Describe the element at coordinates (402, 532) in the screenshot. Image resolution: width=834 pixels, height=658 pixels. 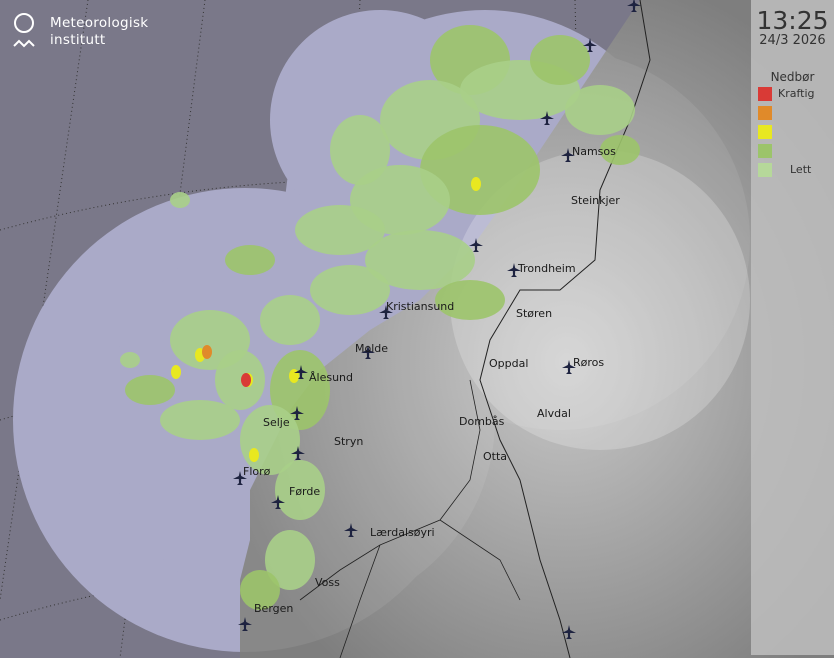
I see `city-label: Lærdalsøyri` at that location.